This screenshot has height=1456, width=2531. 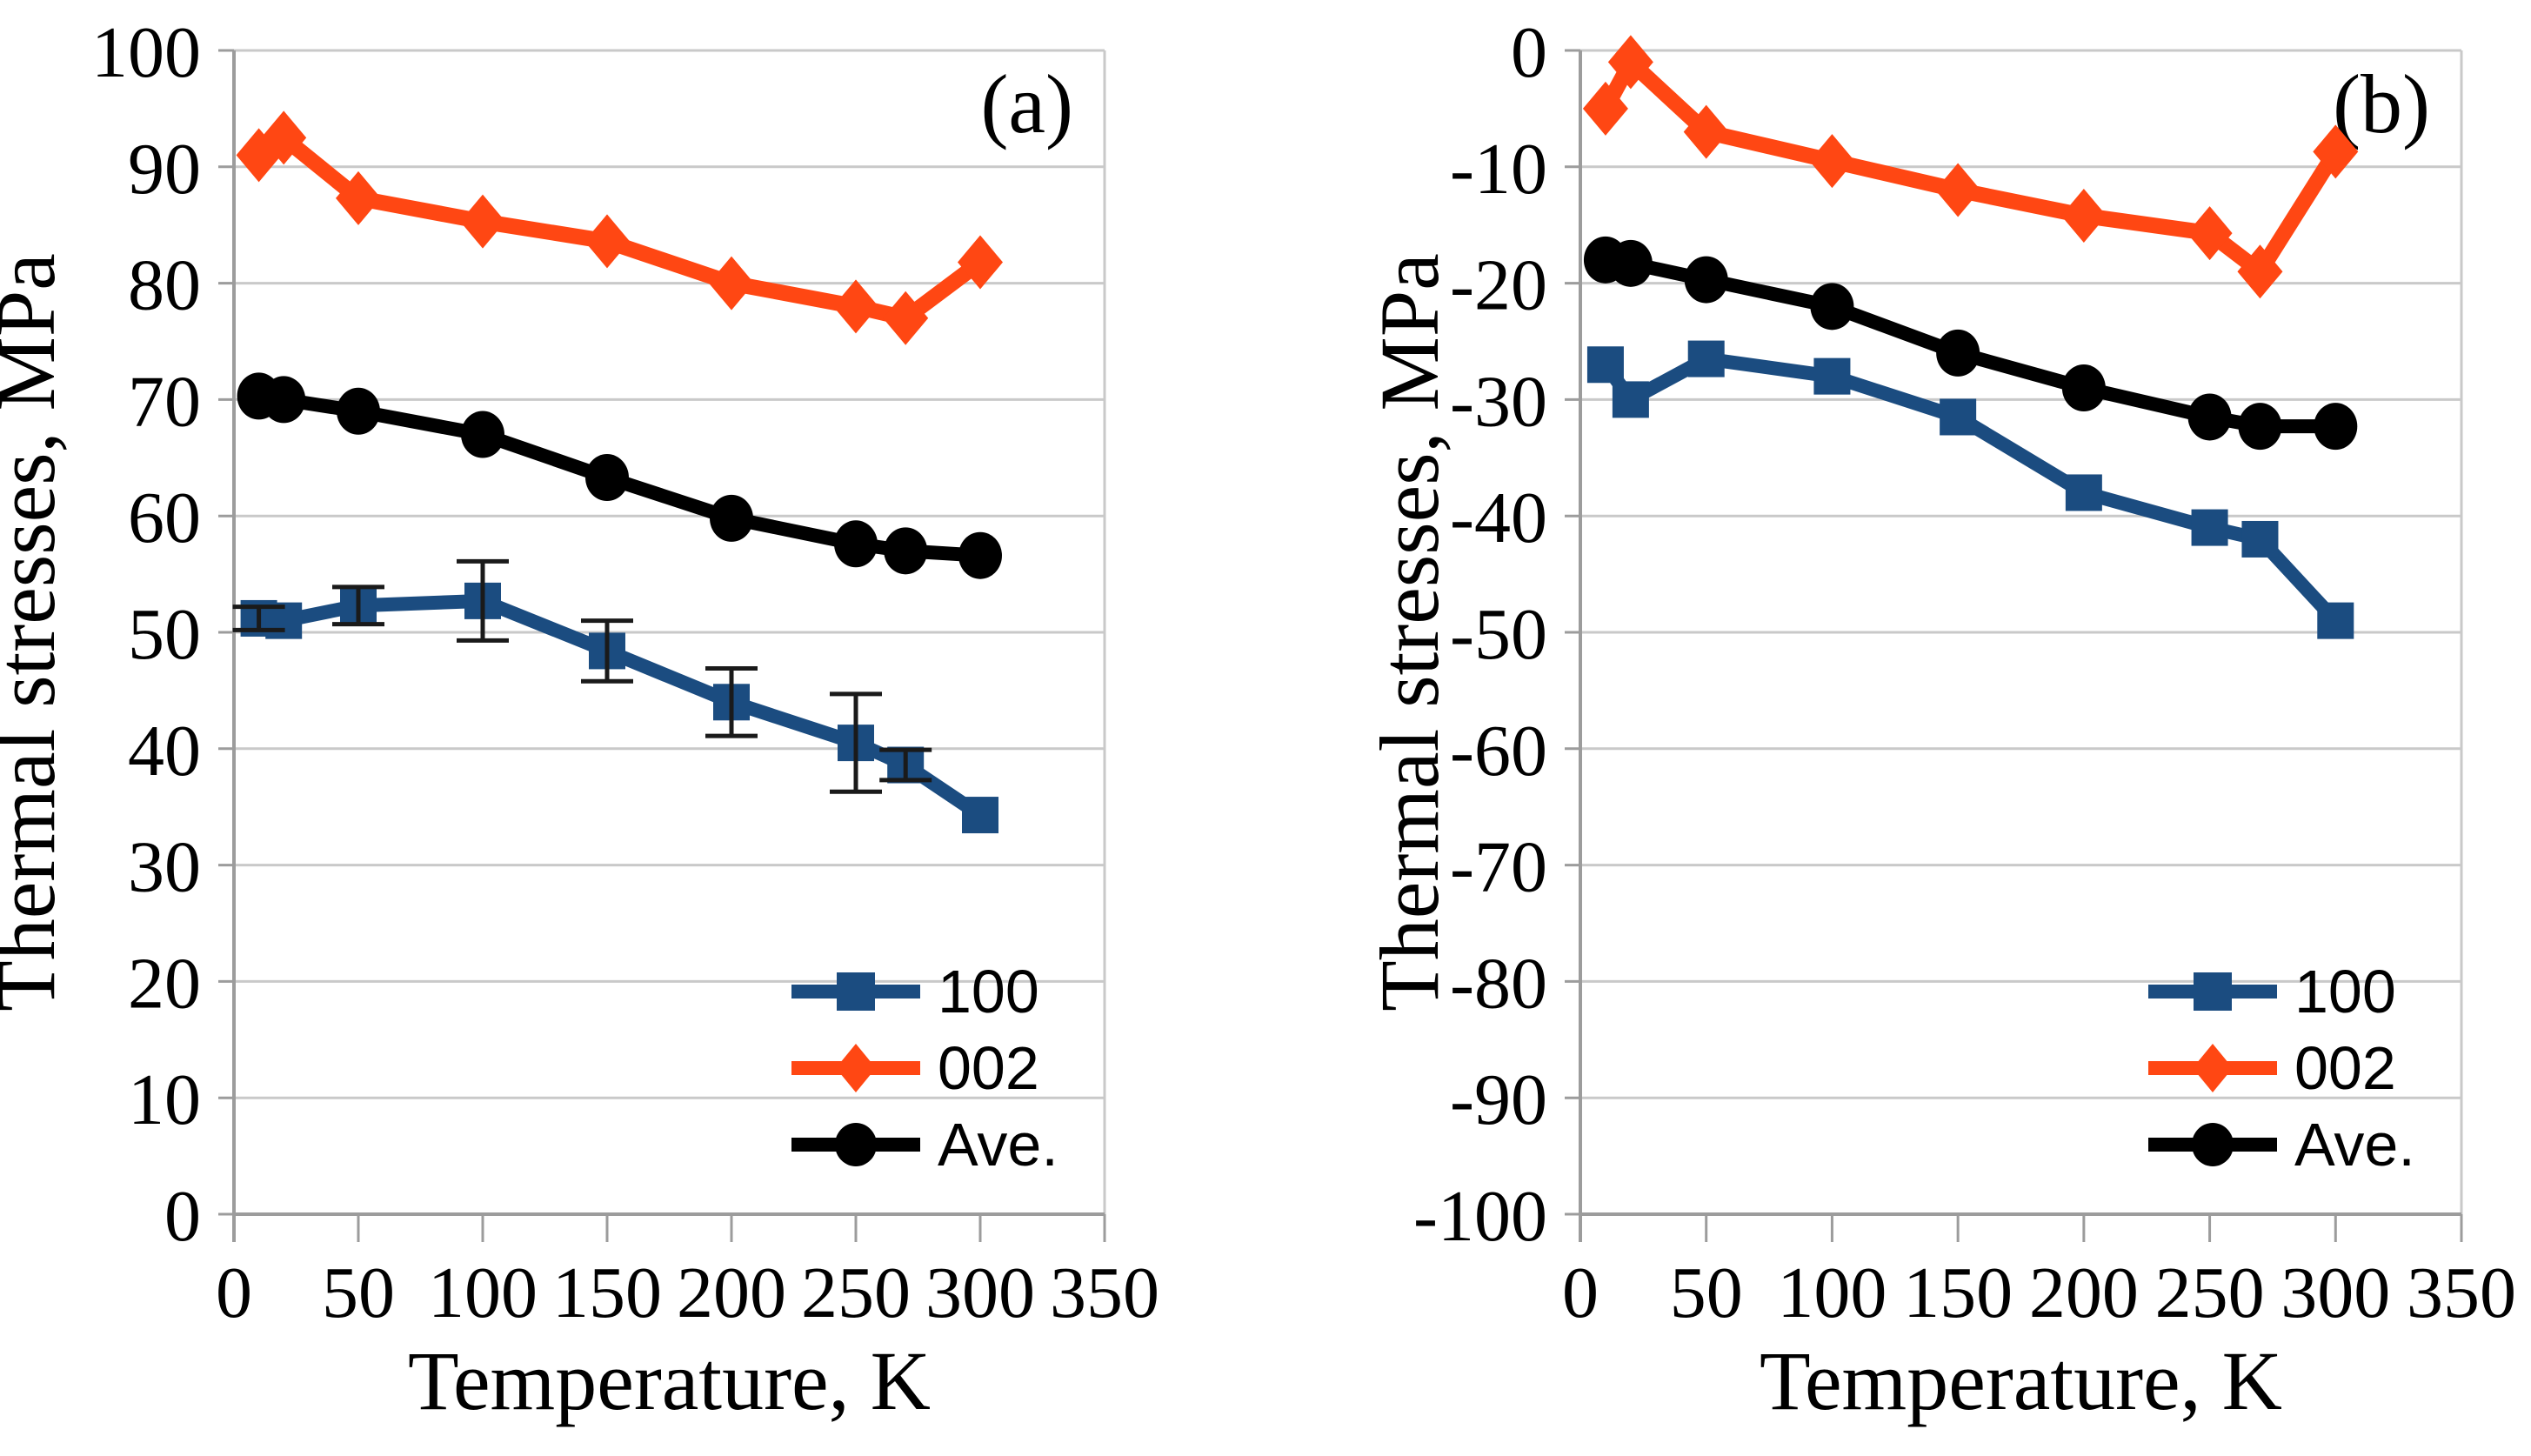 I want to click on x-tick-label: 250, so click(x=2210, y=1292).